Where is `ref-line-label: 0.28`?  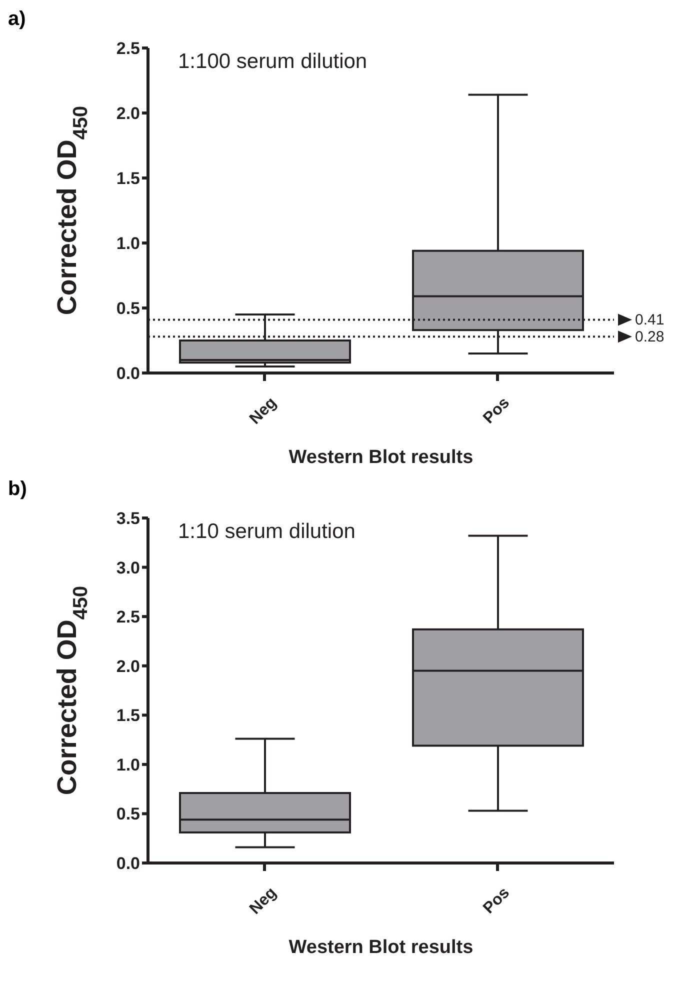 ref-line-label: 0.28 is located at coordinates (649, 337).